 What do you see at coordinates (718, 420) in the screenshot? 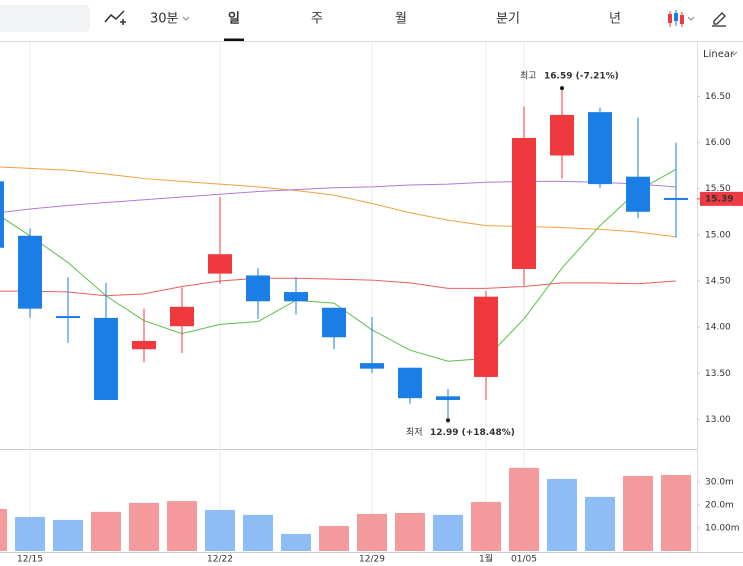
I see `y-tick-label: 13.00` at bounding box center [718, 420].